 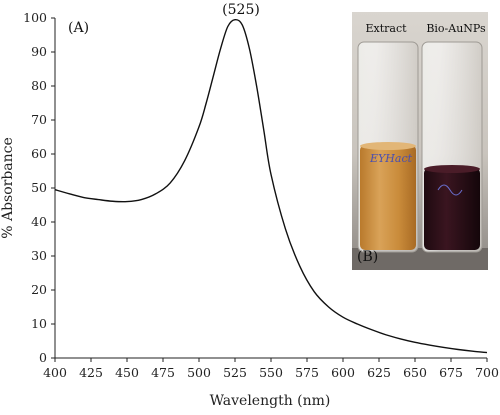 I want to click on x-tick-label: 600, so click(x=343, y=372).